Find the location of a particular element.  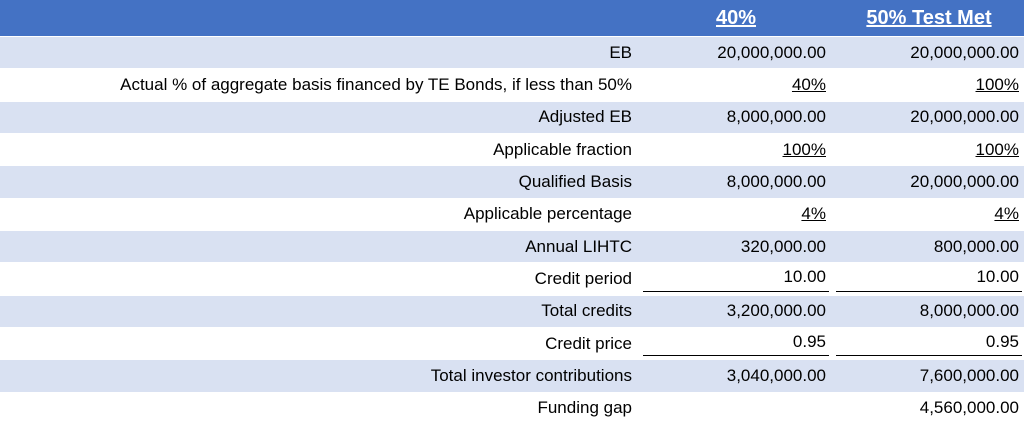

value-cell: 4,560,000.00 is located at coordinates (969, 408).